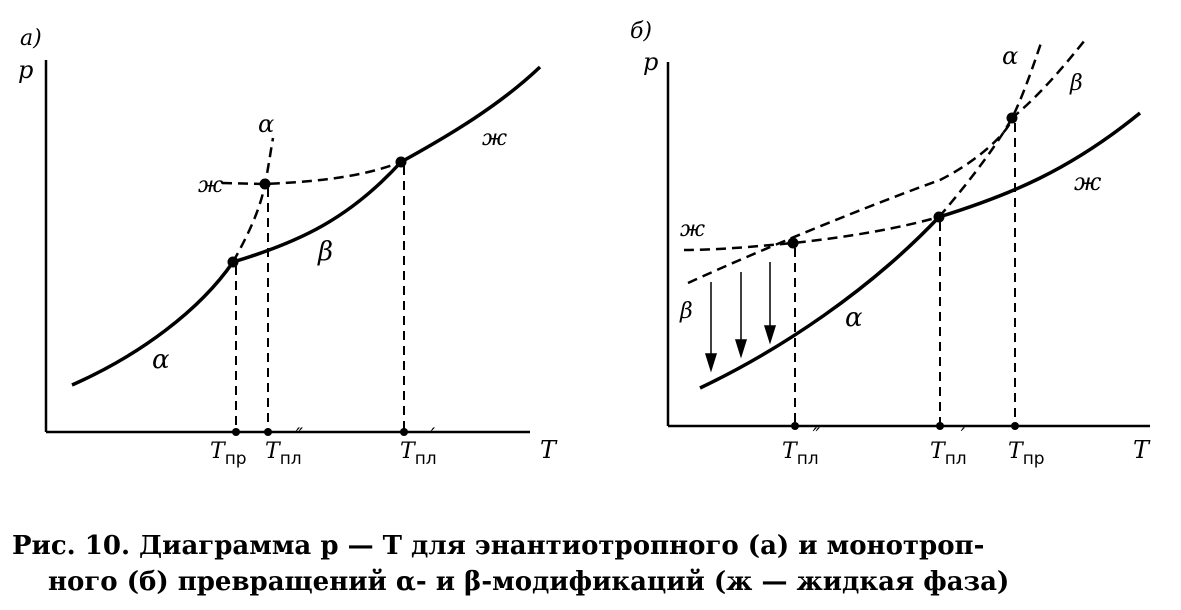 The image size is (1181, 610). What do you see at coordinates (740, 317) in the screenshot?
I see `panel-b-transition-arrows` at bounding box center [740, 317].